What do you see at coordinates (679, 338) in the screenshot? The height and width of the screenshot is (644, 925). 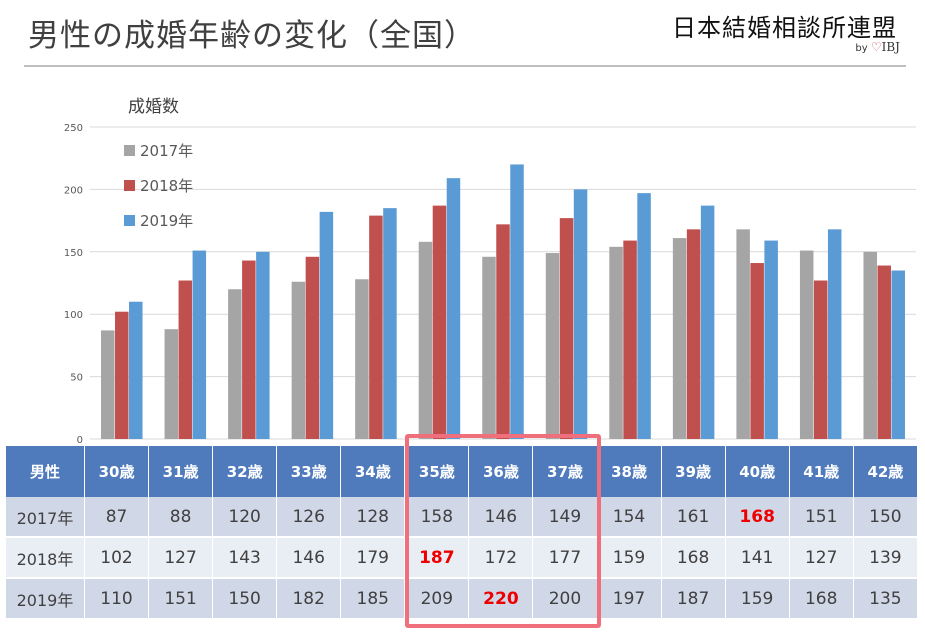 I see `bar-2017年-39歳` at bounding box center [679, 338].